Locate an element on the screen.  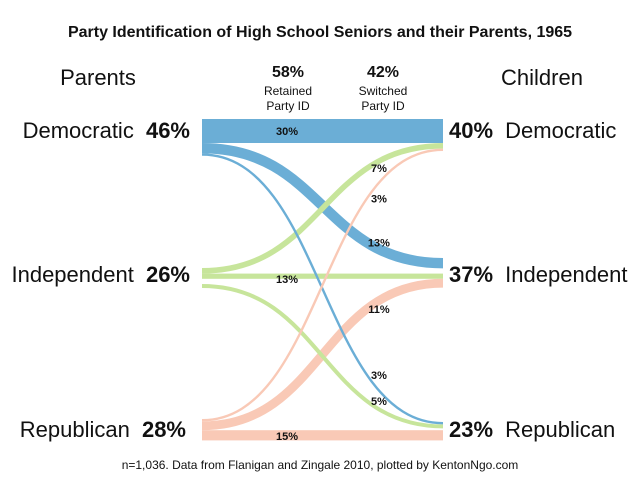
flow-labels-layer: 30% 15% 13% 13% 11% 7% 5% 3% 3% is located at coordinates (333, 284).